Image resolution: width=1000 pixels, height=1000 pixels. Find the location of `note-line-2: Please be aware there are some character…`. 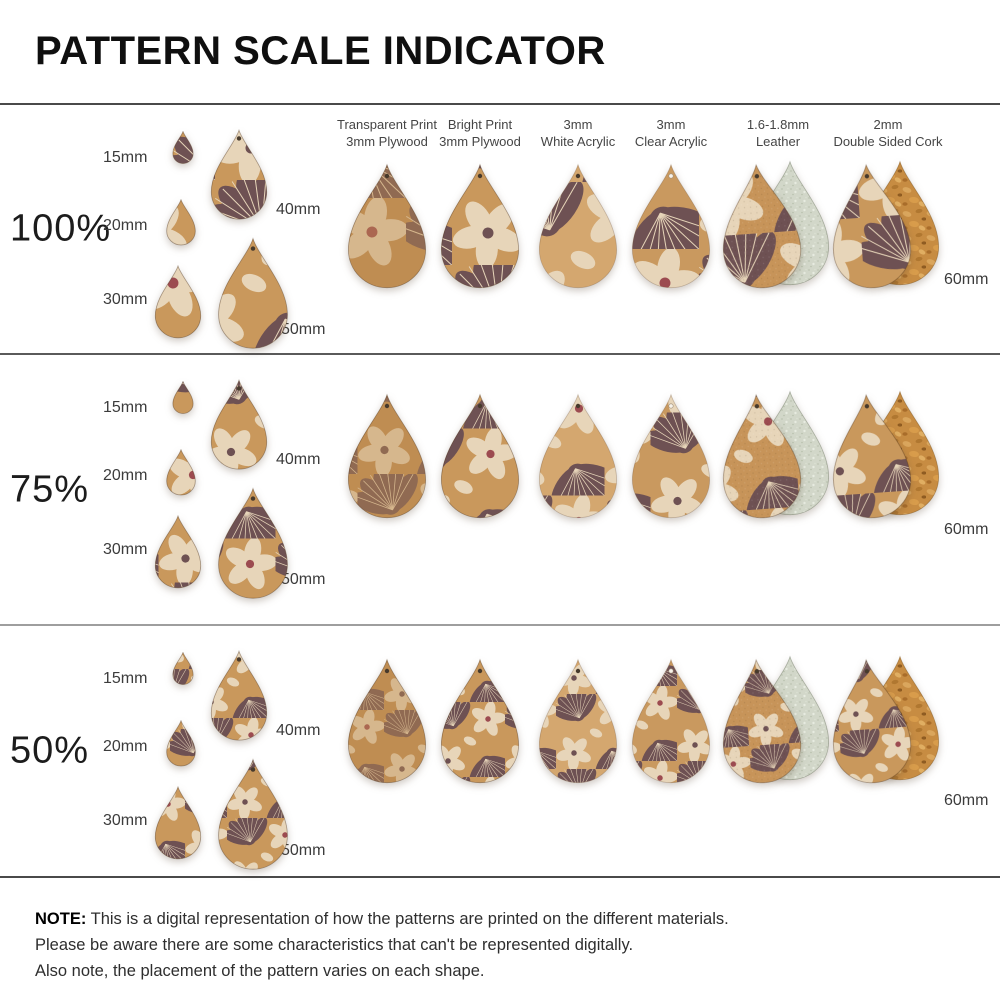

note-line-2: Please be aware there are some character… is located at coordinates (334, 945).